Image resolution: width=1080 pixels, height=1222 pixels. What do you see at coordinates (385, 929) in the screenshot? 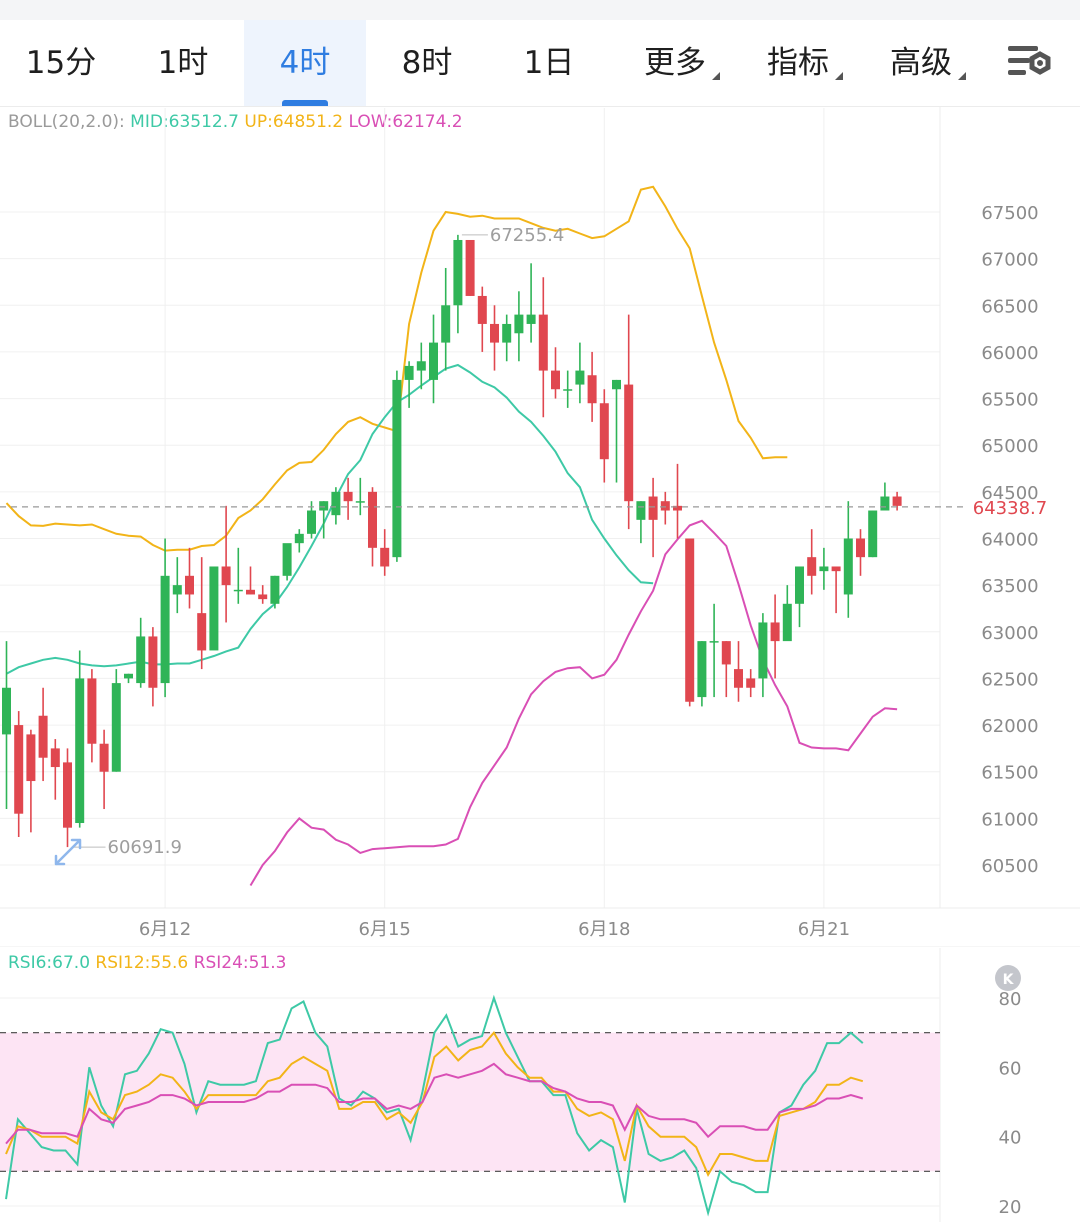
I see `x-tick-label: 6月15` at bounding box center [385, 929].